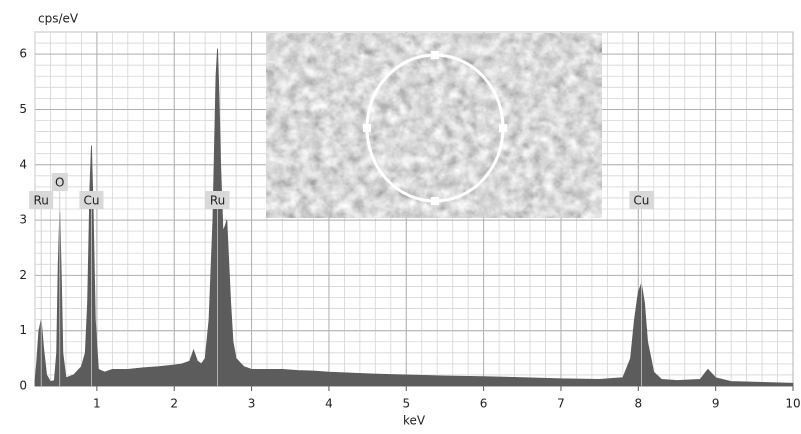 The image size is (801, 434). What do you see at coordinates (97, 404) in the screenshot?
I see `x-tick-label: 1` at bounding box center [97, 404].